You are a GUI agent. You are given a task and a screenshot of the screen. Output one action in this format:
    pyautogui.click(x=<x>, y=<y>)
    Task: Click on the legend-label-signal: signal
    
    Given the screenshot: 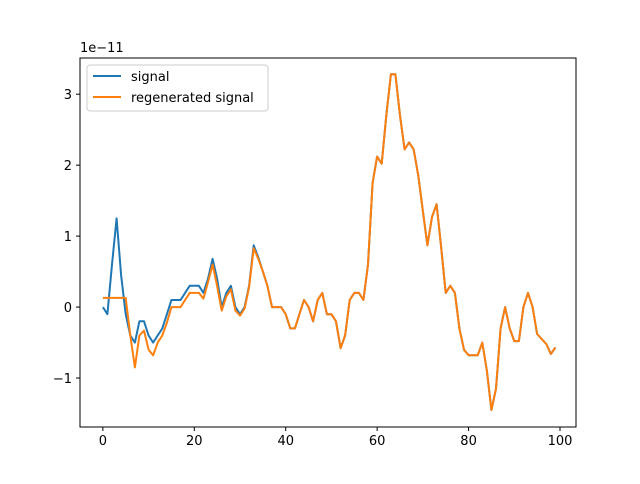 What is the action you would take?
    pyautogui.click(x=150, y=77)
    